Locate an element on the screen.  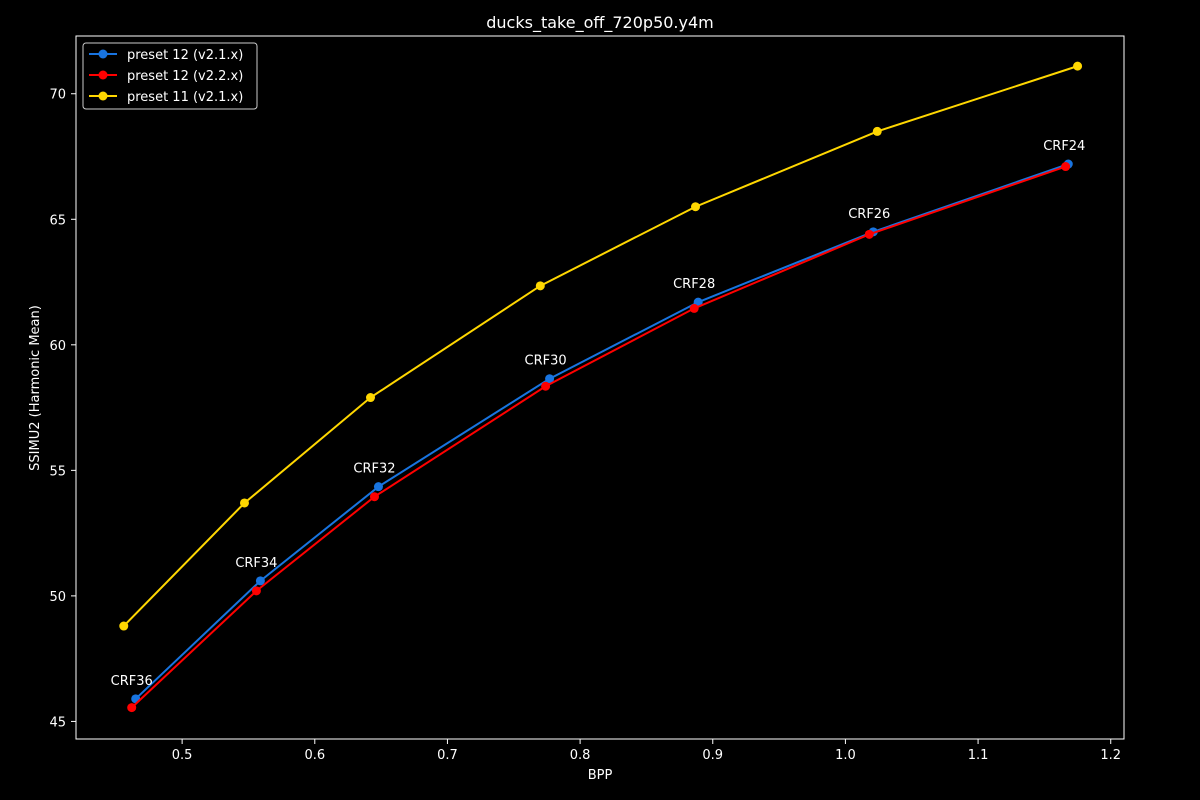
x-tick-label: 0.8 is located at coordinates (580, 755).